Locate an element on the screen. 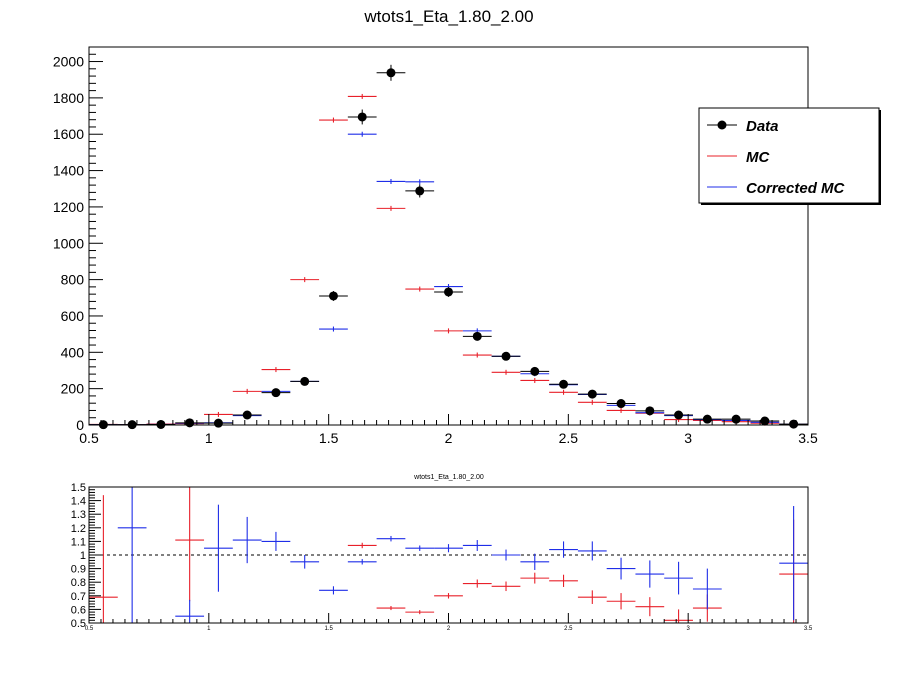 The width and height of the screenshot is (898, 675). main-y-tick-label: 1400 is located at coordinates (68, 171).